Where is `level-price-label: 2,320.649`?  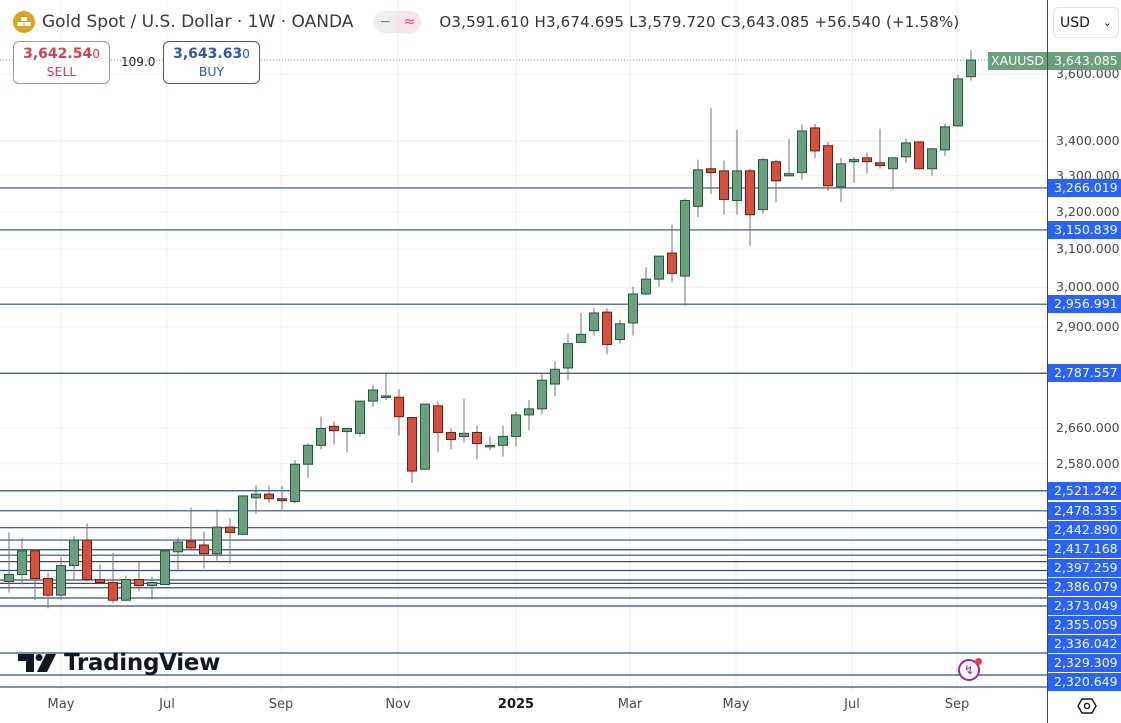 level-price-label: 2,320.649 is located at coordinates (1084, 681).